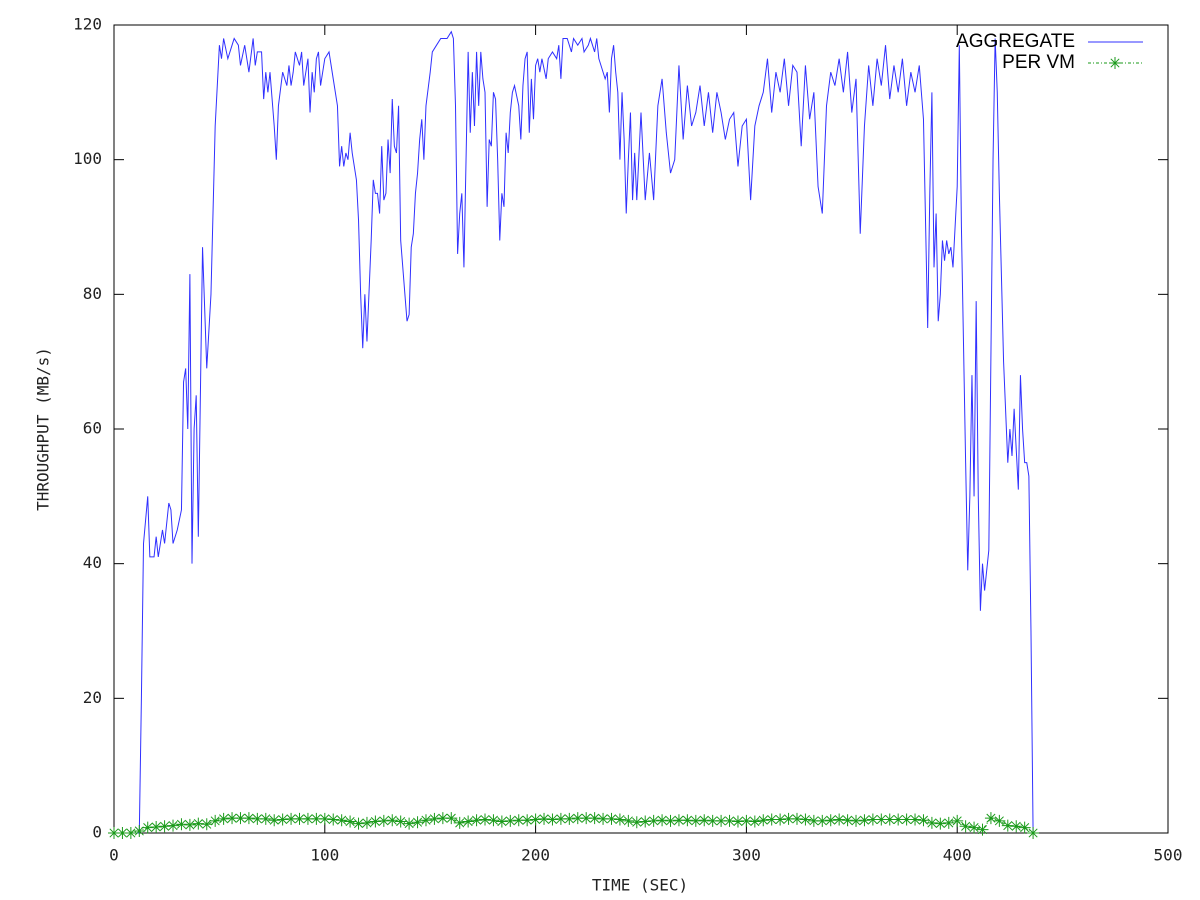 The height and width of the screenshot is (900, 1200). I want to click on y-axis-label: THROUGHPUT (MB/s), so click(43, 429).